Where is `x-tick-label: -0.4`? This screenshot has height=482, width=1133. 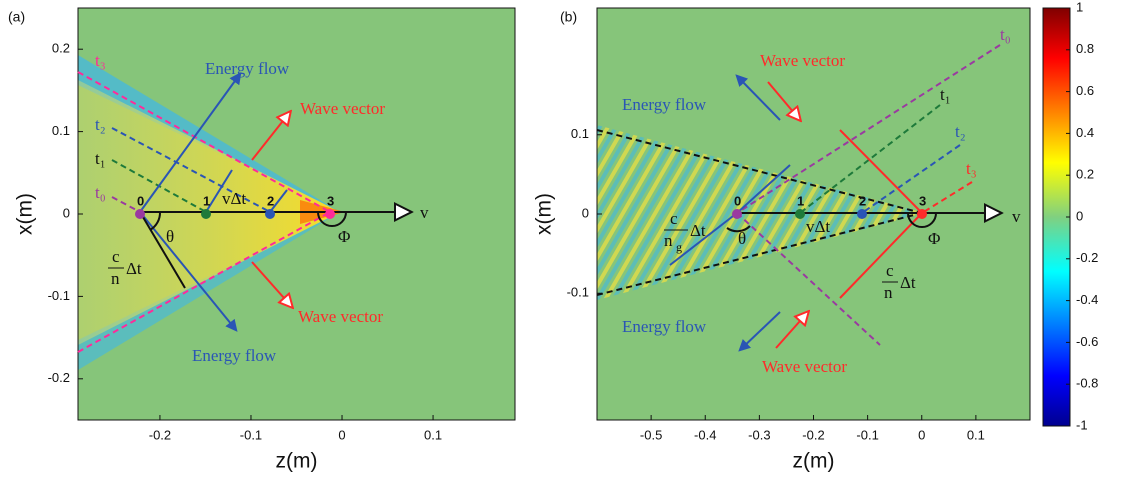
x-tick-label: -0.4 is located at coordinates (705, 434).